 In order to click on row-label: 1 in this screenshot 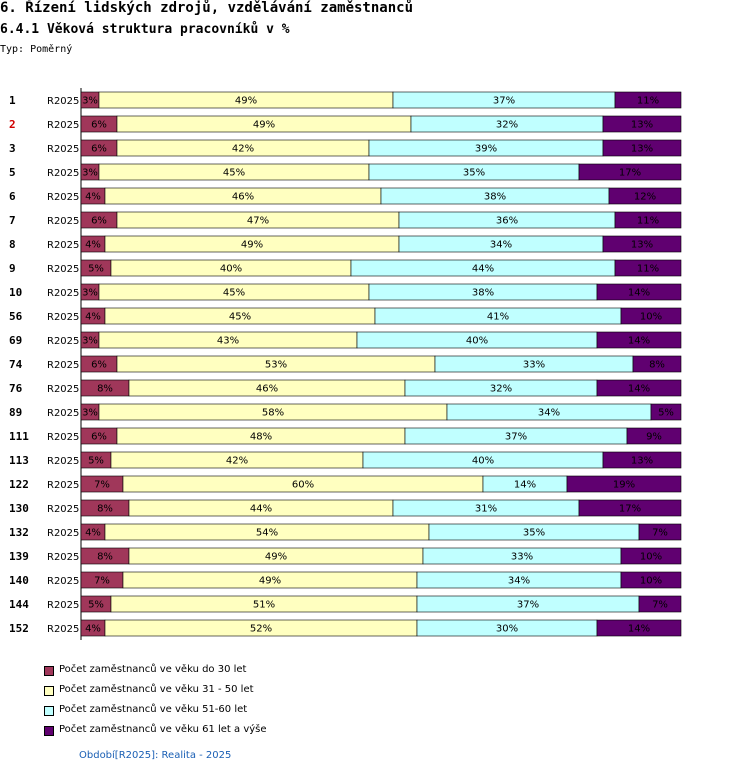, I will do `click(12, 100)`.